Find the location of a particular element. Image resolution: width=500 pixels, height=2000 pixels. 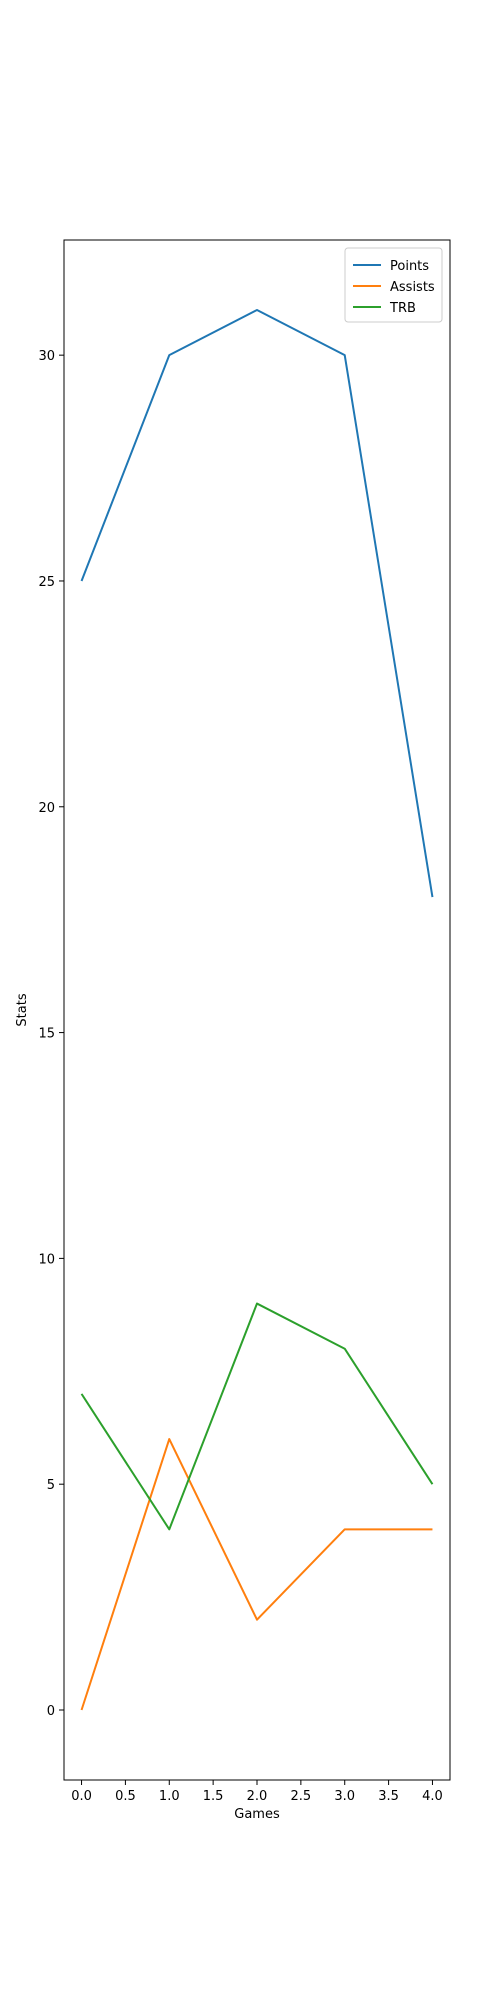

legend: Points Assists TRB is located at coordinates (393, 285).